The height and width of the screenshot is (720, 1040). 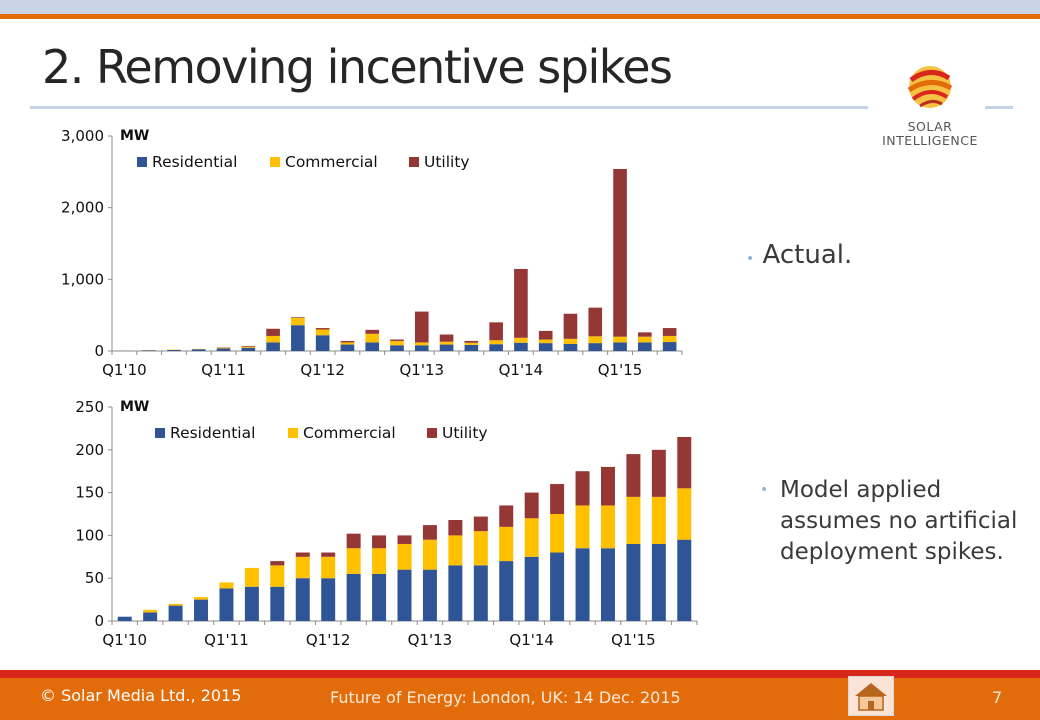 I want to click on y-tick-label: 3,000, so click(x=82, y=136).